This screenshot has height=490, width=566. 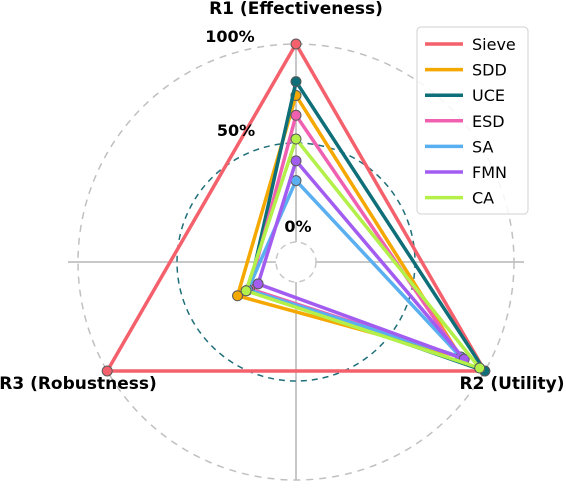 I want to click on data-point-esd-r1, so click(x=296, y=115).